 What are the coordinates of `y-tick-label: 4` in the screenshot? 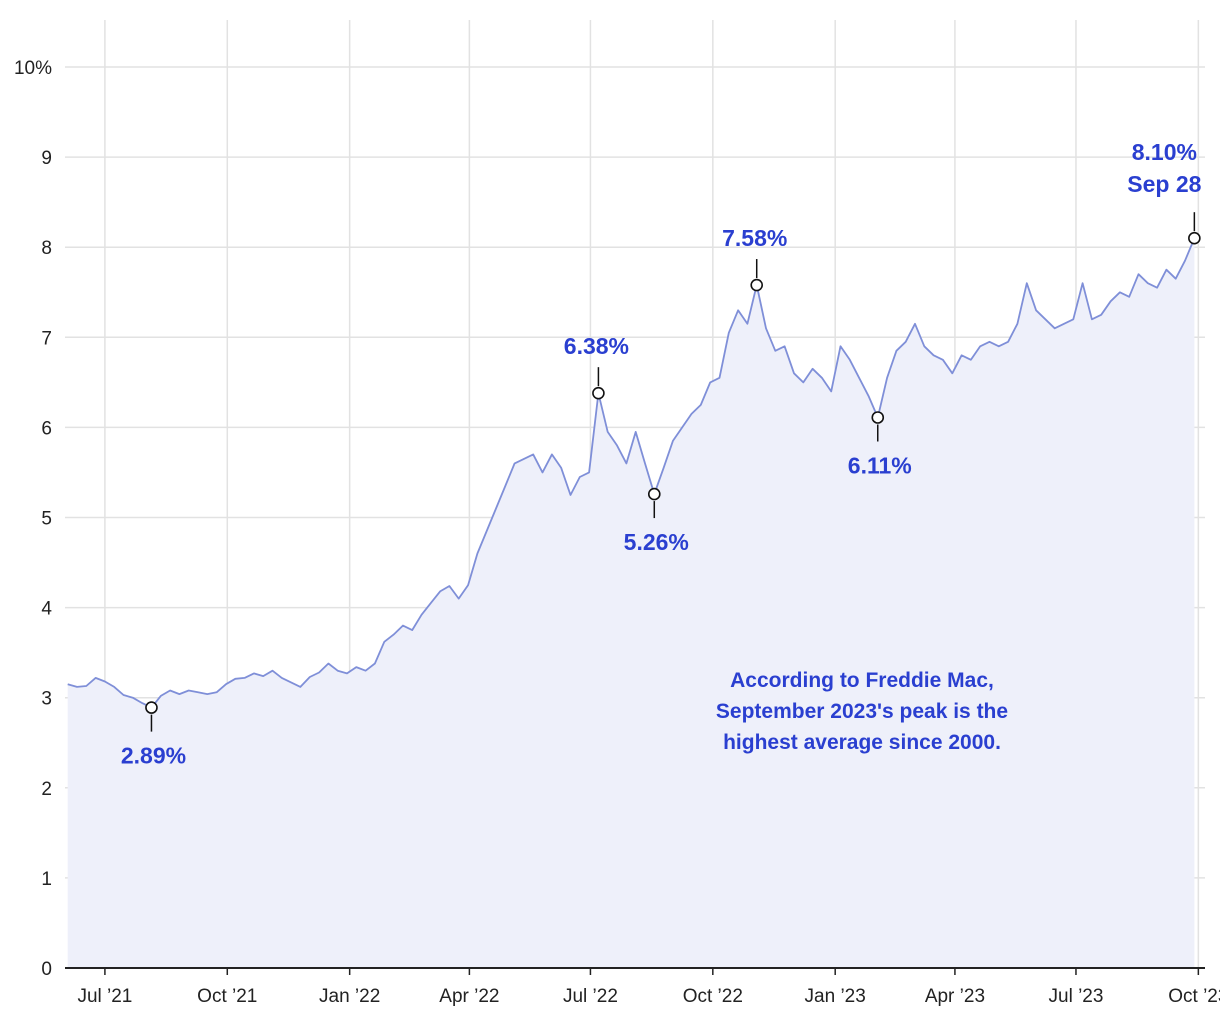 It's located at (46, 609).